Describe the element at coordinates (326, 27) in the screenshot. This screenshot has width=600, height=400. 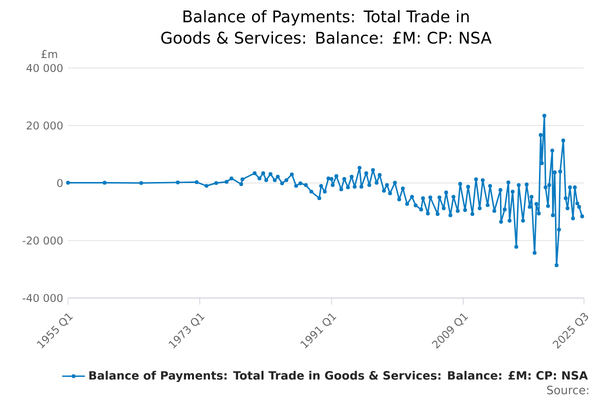
I see `chart-title: Balance of Payments: Total Trade in Goods & Services: Balance: £M: CP: NSA` at that location.